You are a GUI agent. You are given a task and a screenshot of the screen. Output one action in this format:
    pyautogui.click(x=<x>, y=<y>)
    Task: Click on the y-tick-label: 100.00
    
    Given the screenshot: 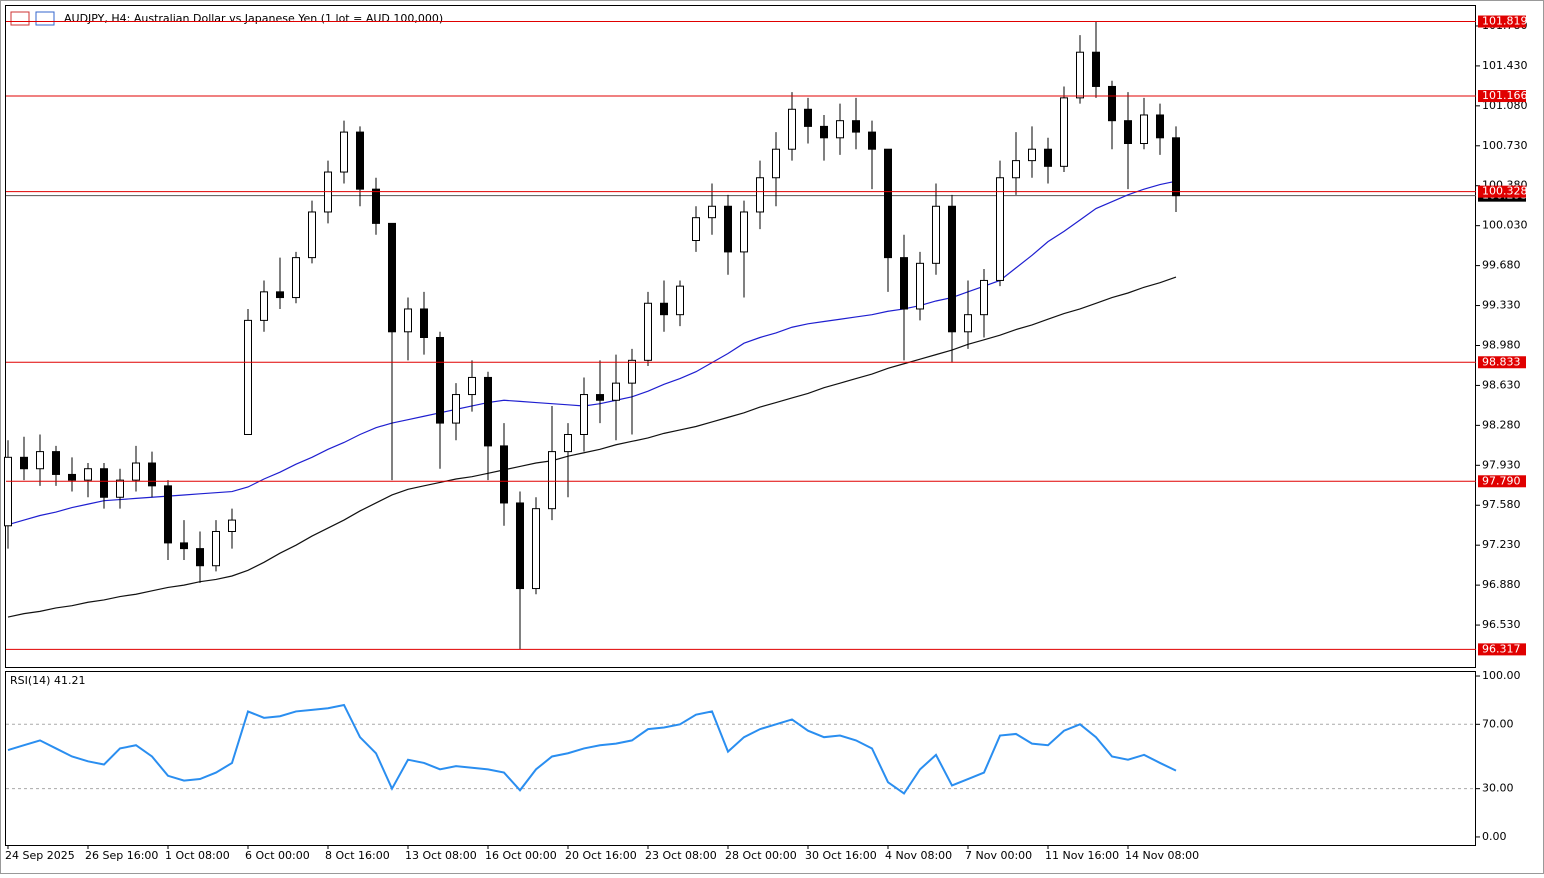 What is the action you would take?
    pyautogui.click(x=1501, y=675)
    